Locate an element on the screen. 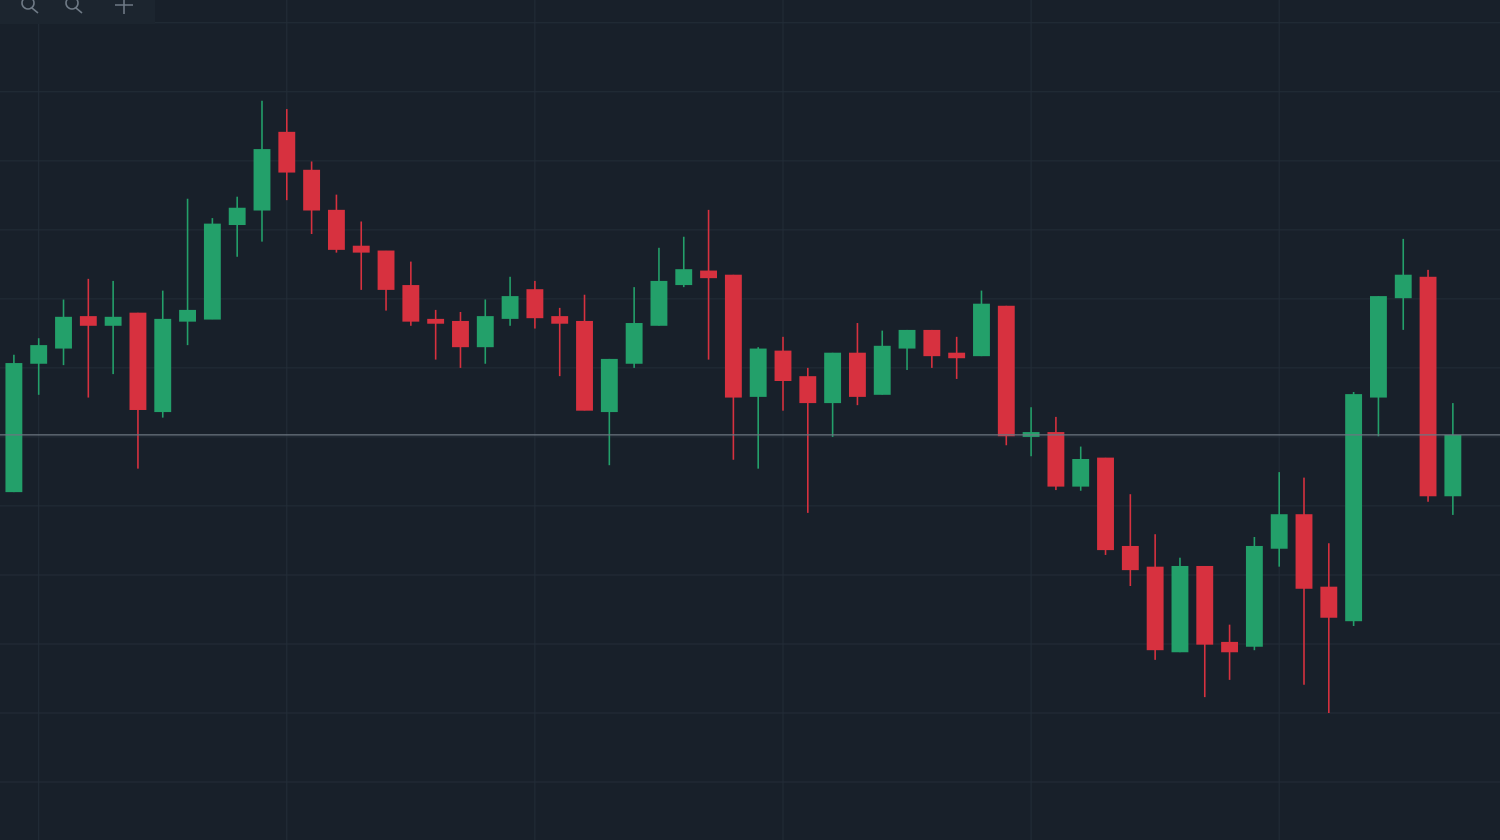 The width and height of the screenshot is (1500, 840). toolbar is located at coordinates (77, 12).